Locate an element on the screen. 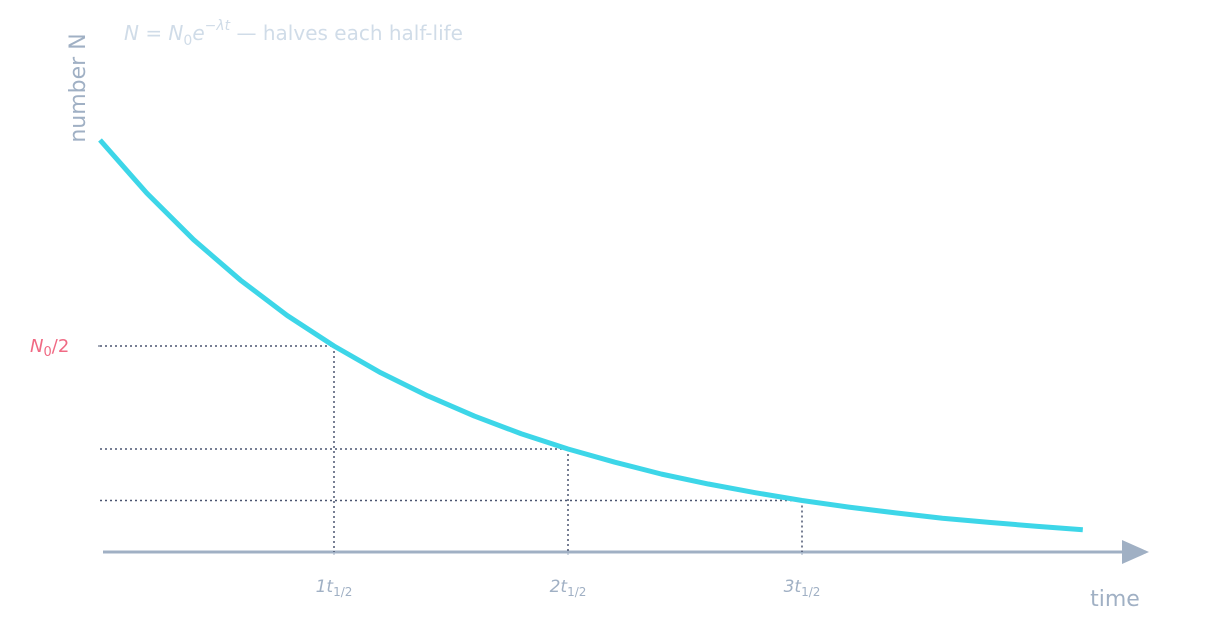 This screenshot has height=634, width=1206. y-tick-label: N0/2 is located at coordinates (49, 348).